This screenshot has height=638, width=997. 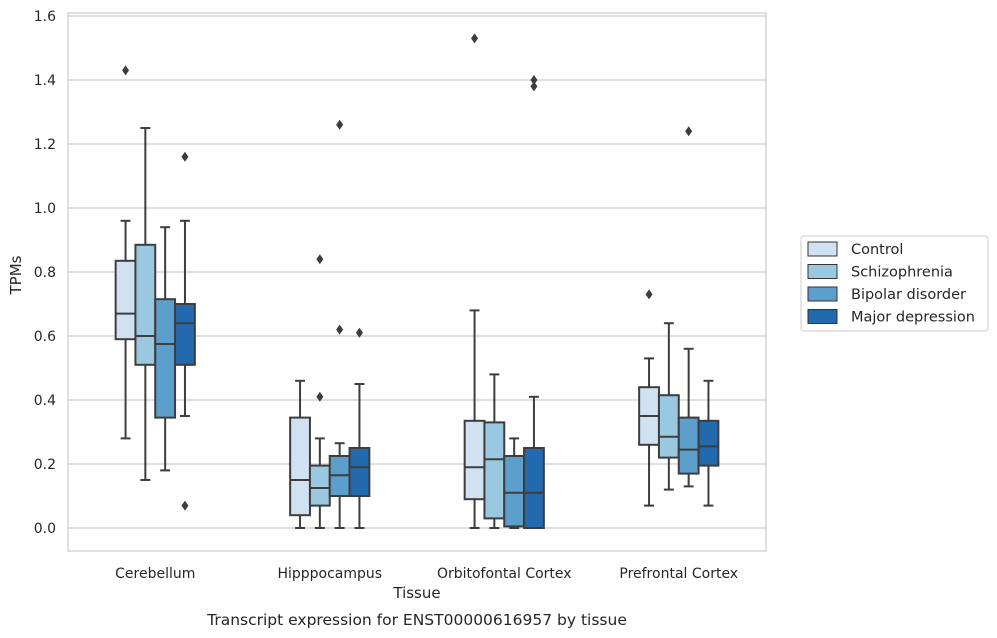 I want to click on legend-label: Schizophrenia, so click(x=902, y=273).